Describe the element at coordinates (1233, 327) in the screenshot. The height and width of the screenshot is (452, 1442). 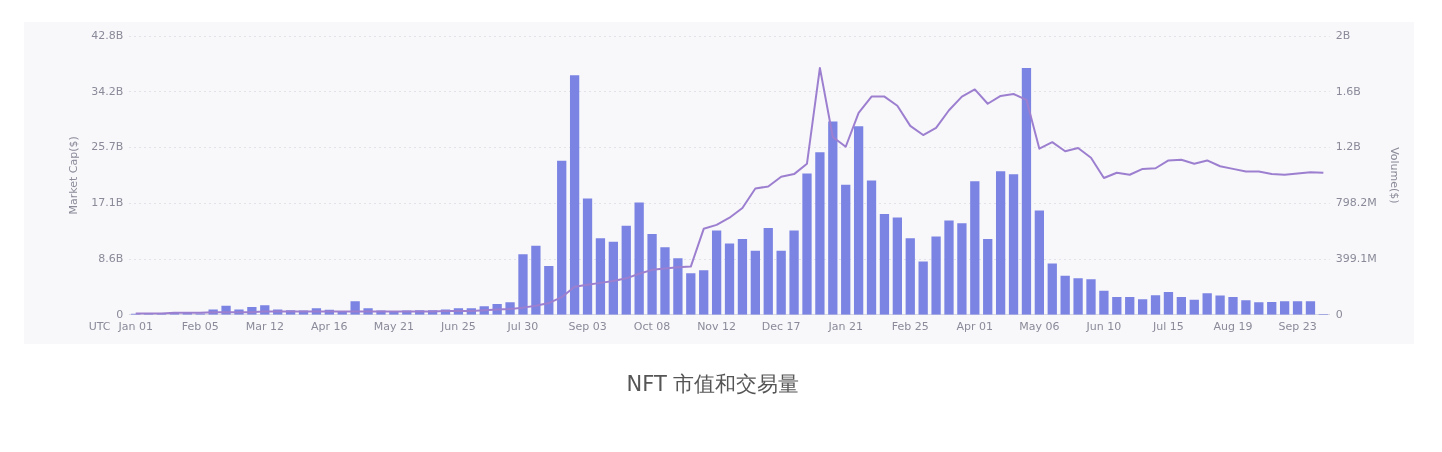
I see `x-tick-label: Aug 19` at that location.